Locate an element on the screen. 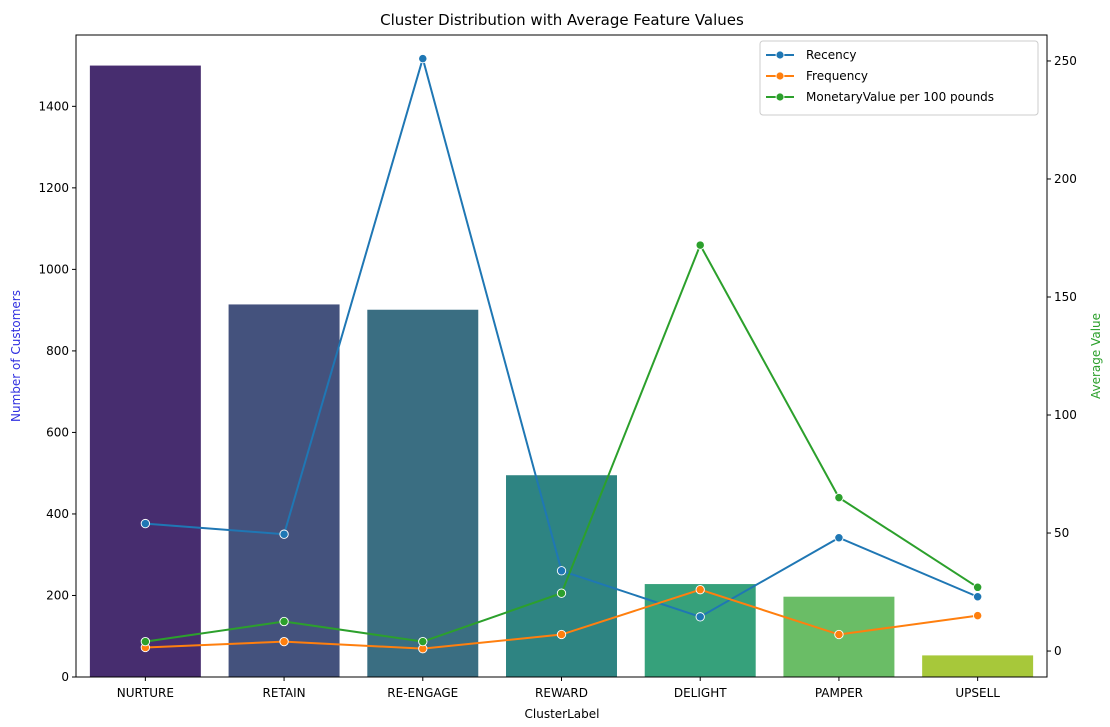 This screenshot has width=1110, height=727. y-tick-label: 600 is located at coordinates (57, 432).